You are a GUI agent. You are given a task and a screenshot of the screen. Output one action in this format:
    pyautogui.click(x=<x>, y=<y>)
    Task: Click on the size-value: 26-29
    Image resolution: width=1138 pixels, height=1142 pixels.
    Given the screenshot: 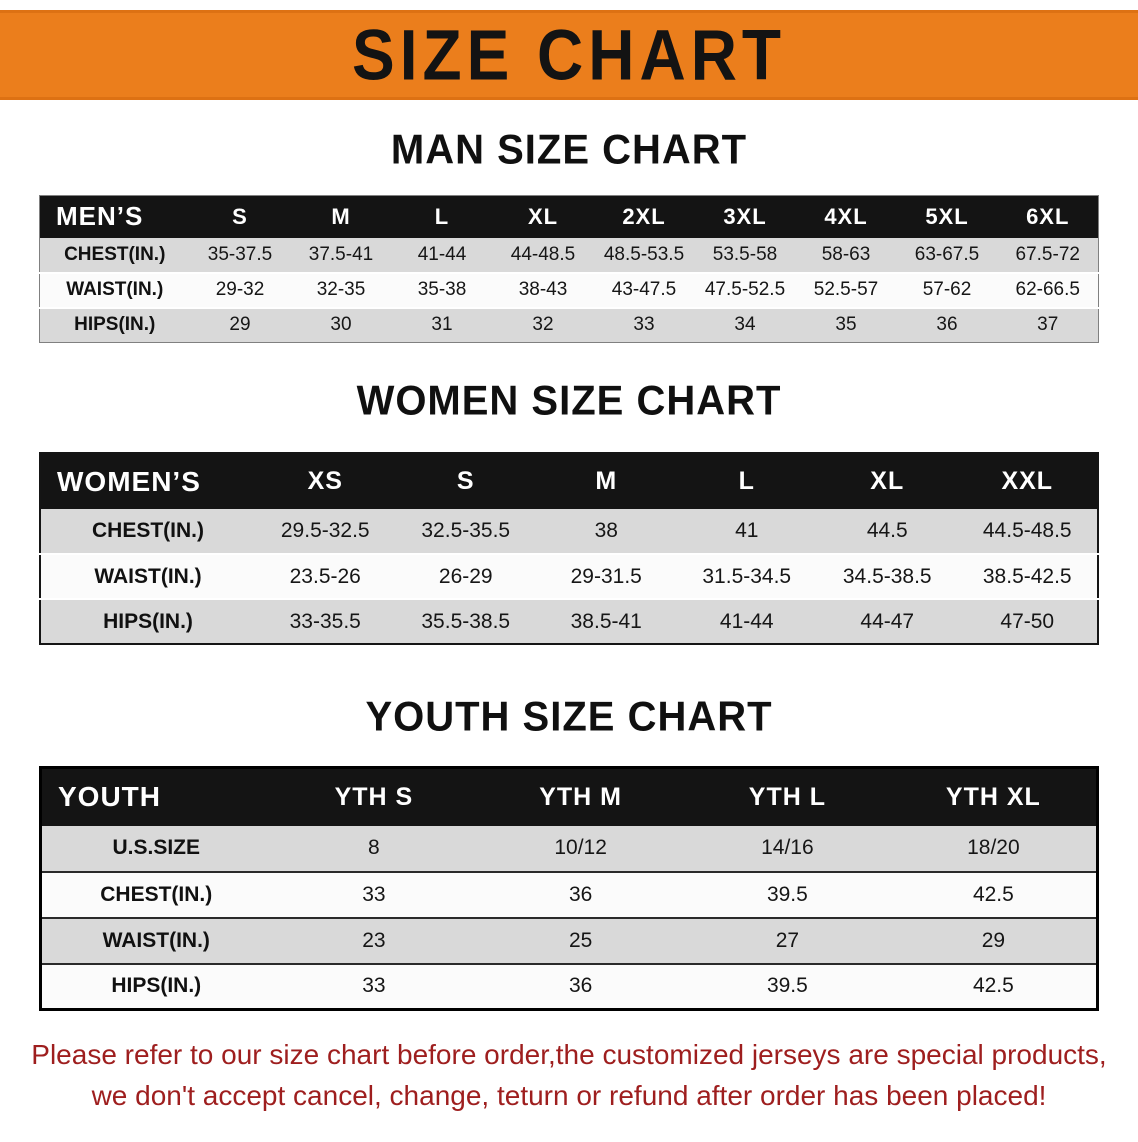 What is the action you would take?
    pyautogui.click(x=465, y=576)
    